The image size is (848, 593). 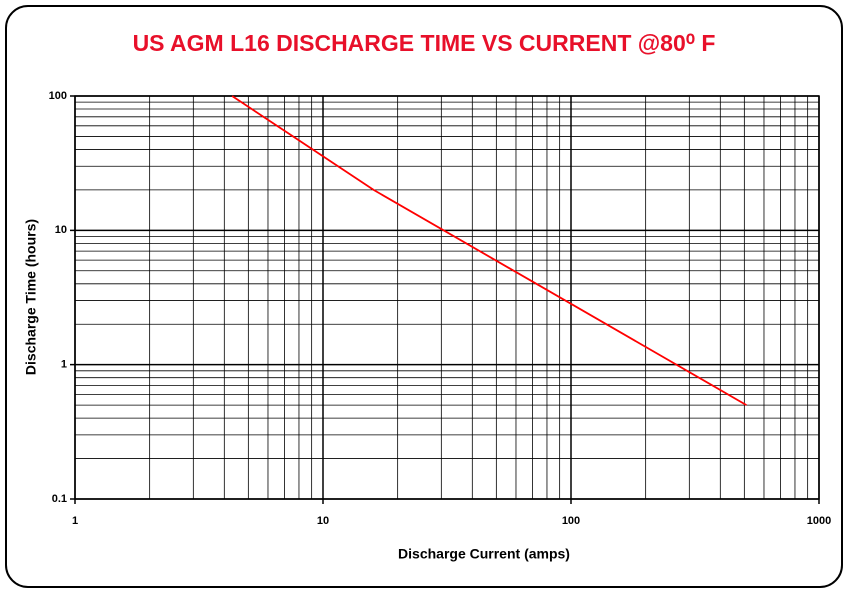 What do you see at coordinates (64, 365) in the screenshot?
I see `y-tick-label: 1` at bounding box center [64, 365].